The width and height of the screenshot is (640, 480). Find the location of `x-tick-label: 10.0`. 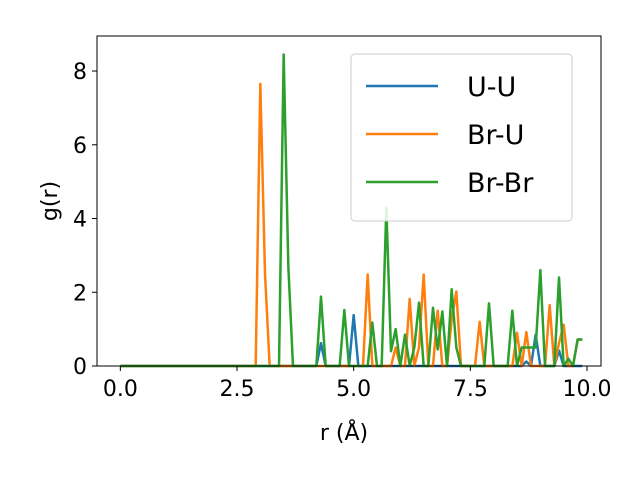

x-tick-label: 10.0 is located at coordinates (587, 389).